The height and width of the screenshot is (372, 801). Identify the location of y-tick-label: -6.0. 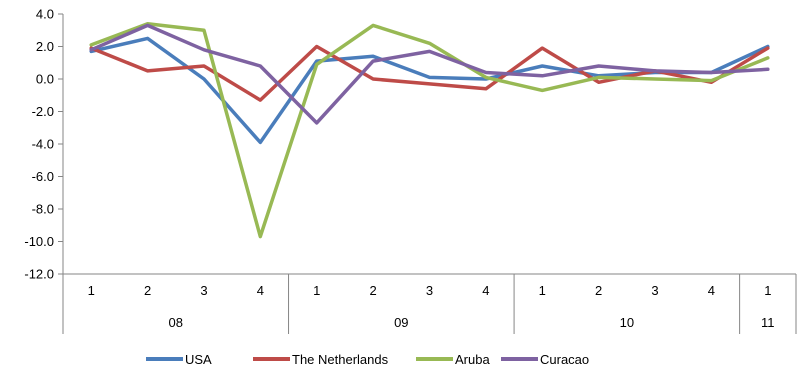
(43, 176).